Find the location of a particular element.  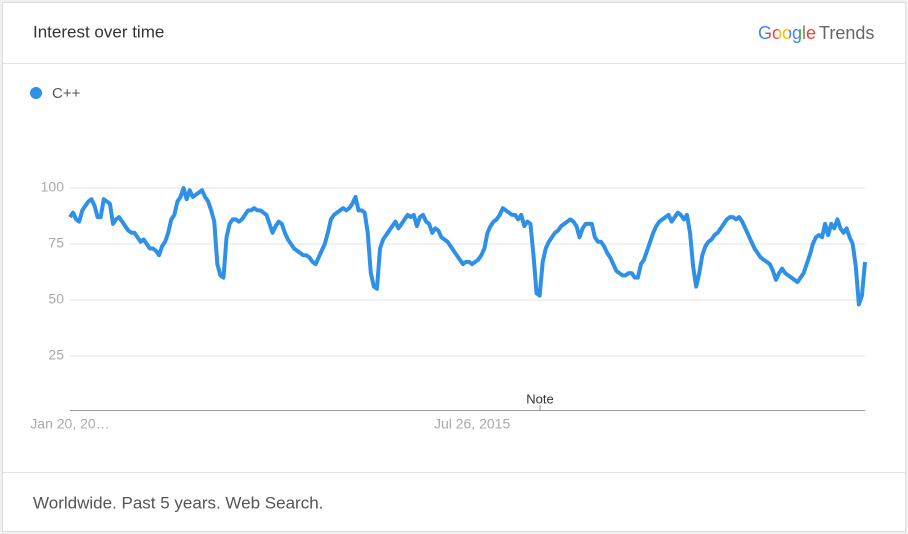

y-tick-label: 75 is located at coordinates (56, 243).